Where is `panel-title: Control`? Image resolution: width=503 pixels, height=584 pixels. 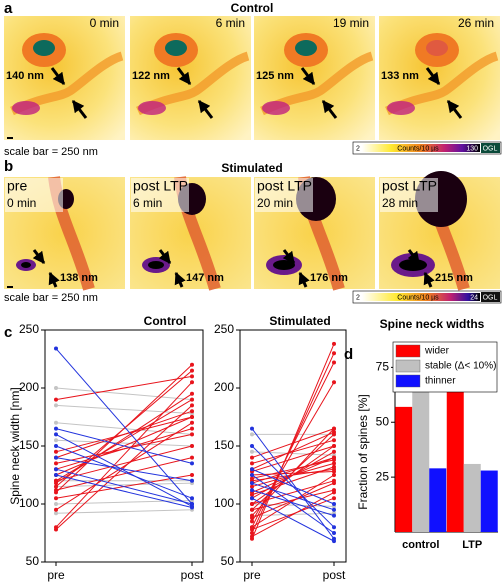 panel-title: Control is located at coordinates (252, 8).